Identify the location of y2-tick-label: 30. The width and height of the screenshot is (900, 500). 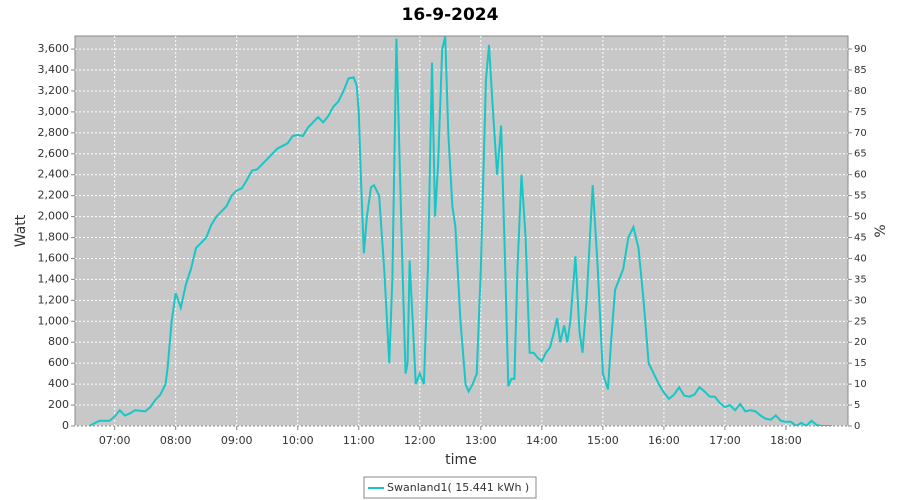
(860, 300).